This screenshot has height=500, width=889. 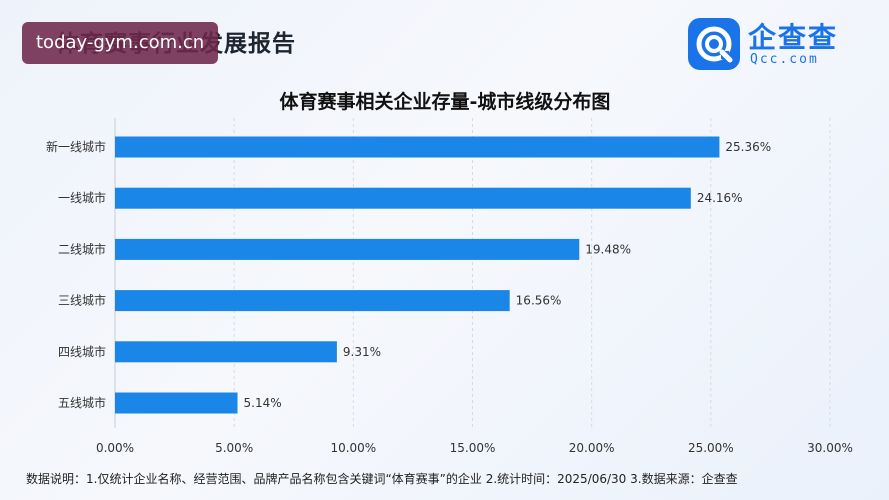 I want to click on x-tick-label: 0.00%, so click(x=115, y=448).